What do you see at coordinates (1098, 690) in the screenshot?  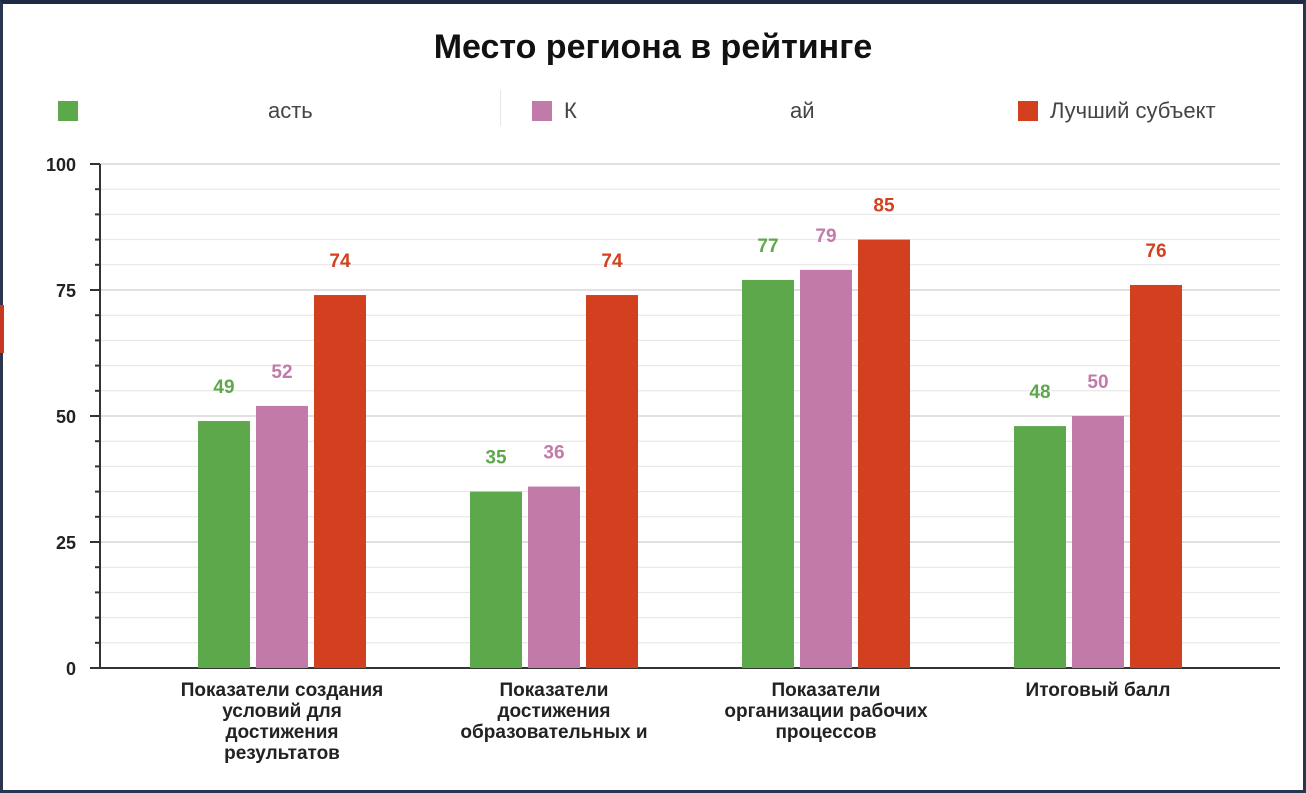 I see `x-category-label: Итоговый балл` at bounding box center [1098, 690].